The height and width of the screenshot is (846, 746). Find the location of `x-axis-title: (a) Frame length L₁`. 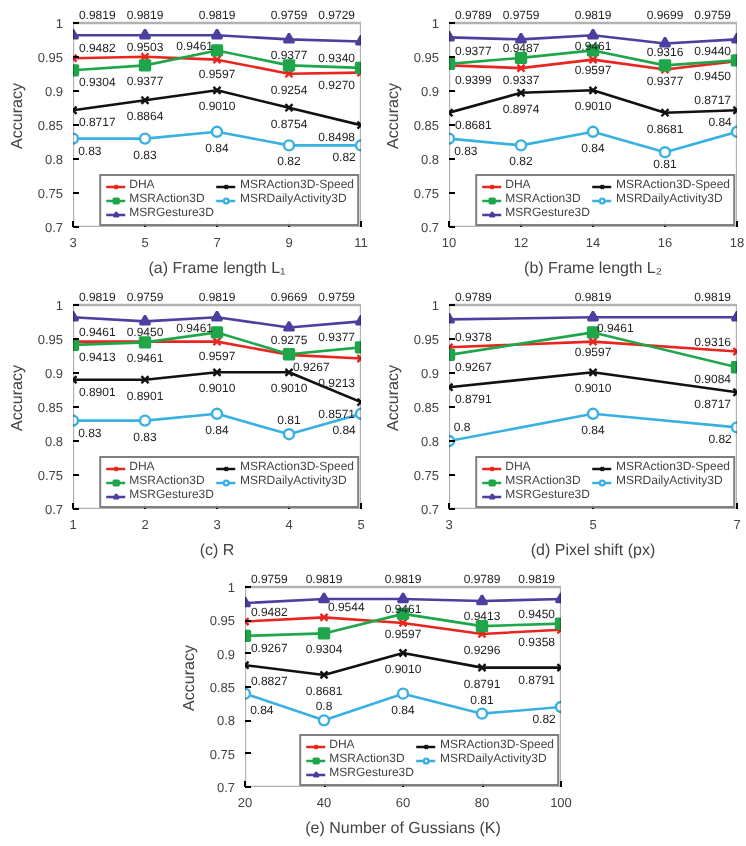

x-axis-title: (a) Frame length L₁ is located at coordinates (217, 268).